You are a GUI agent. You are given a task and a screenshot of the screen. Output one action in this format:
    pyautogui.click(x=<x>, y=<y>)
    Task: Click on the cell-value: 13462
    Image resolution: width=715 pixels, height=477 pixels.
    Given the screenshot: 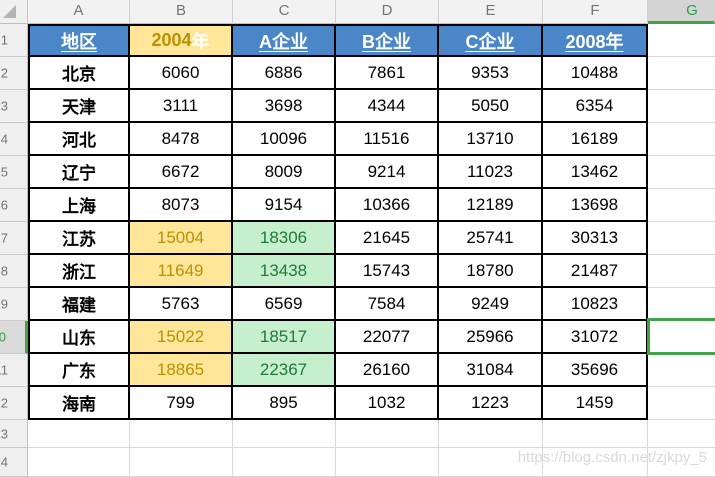 What is the action you would take?
    pyautogui.click(x=595, y=172)
    